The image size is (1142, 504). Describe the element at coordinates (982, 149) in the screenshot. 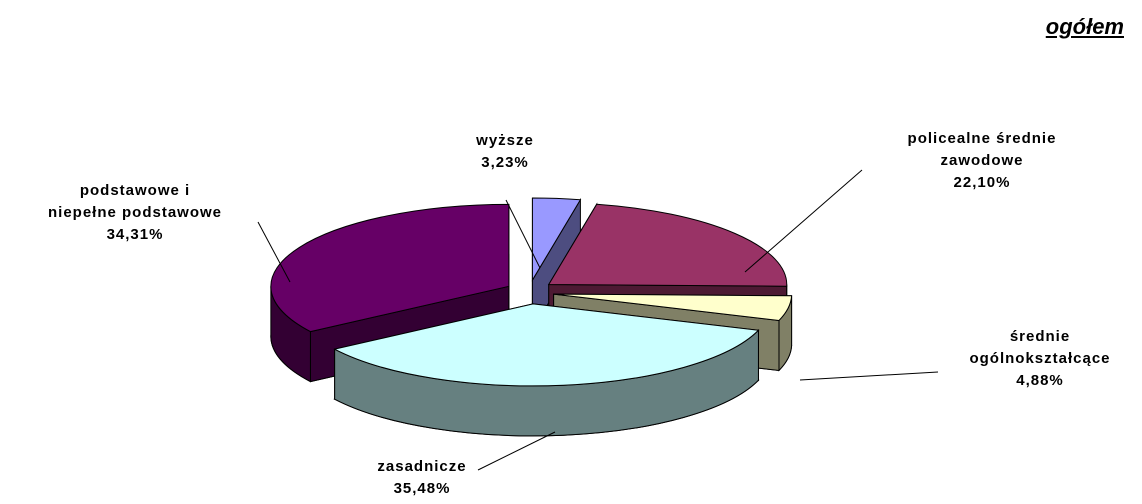

I see `category-label: policealne średnie zawodowe` at that location.